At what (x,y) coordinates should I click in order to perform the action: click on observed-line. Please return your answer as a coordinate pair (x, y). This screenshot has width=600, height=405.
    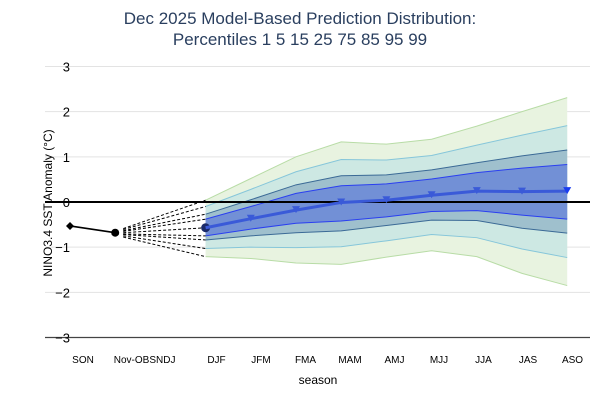
    Looking at the image, I should click on (92, 229).